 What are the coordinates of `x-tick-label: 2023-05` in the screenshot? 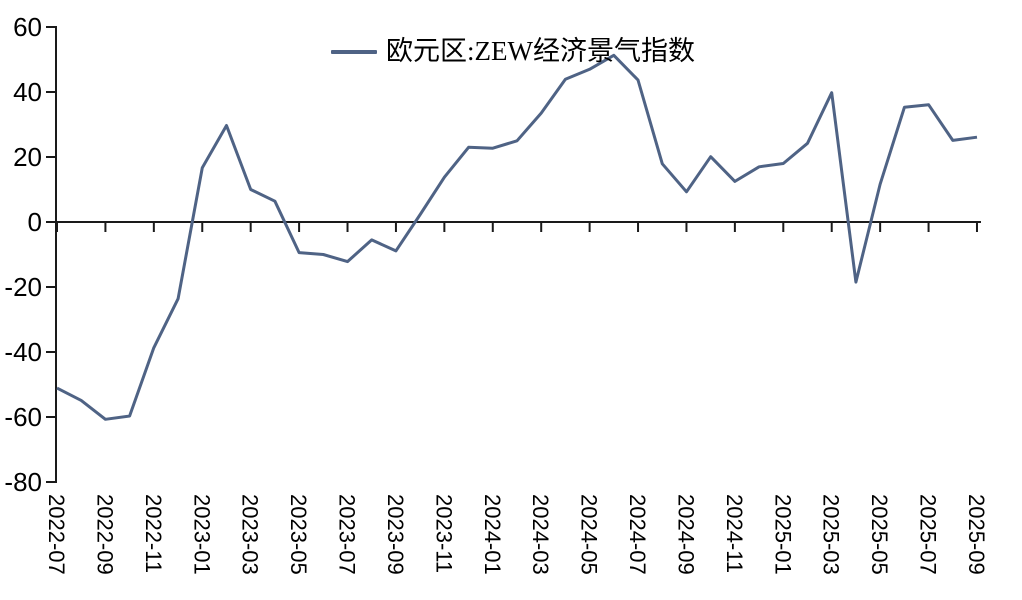 It's located at (298, 534).